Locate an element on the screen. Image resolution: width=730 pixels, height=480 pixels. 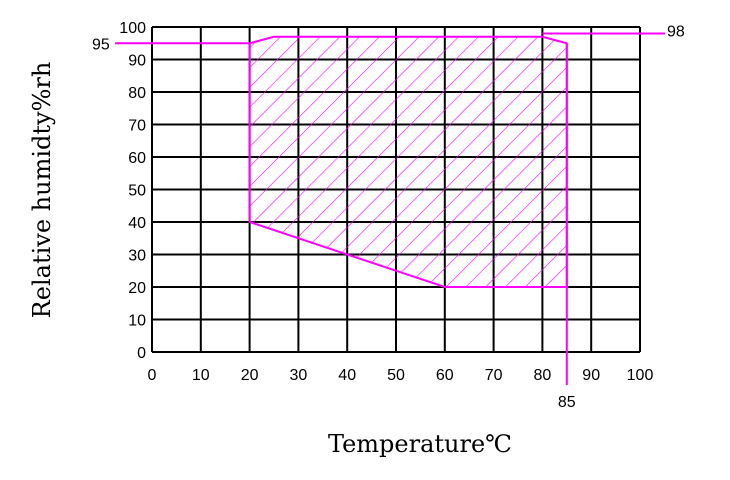
x-tick-label: 70 is located at coordinates (494, 375).